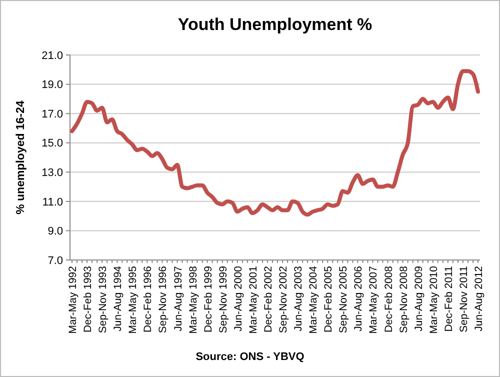  I want to click on x-tick-label: Sep-Nov 1999, so click(223, 300).